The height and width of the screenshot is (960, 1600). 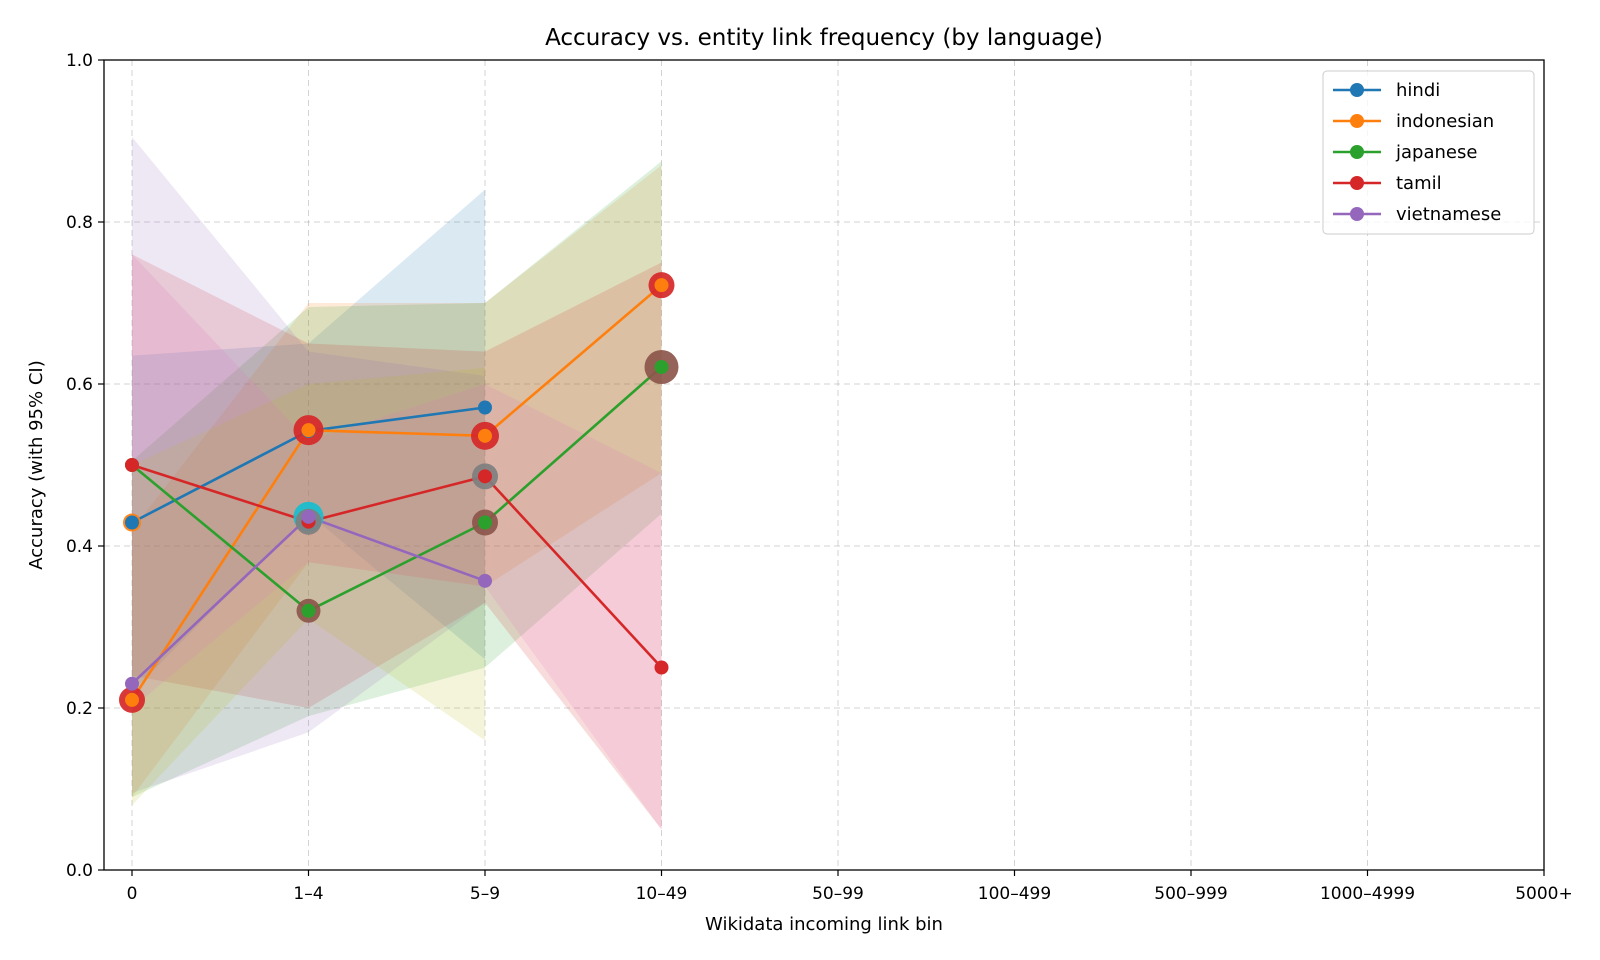 I want to click on y-axis-ticks: 0.0 0.2 0.4 0.6 0.8 1.0, so click(x=85, y=466).